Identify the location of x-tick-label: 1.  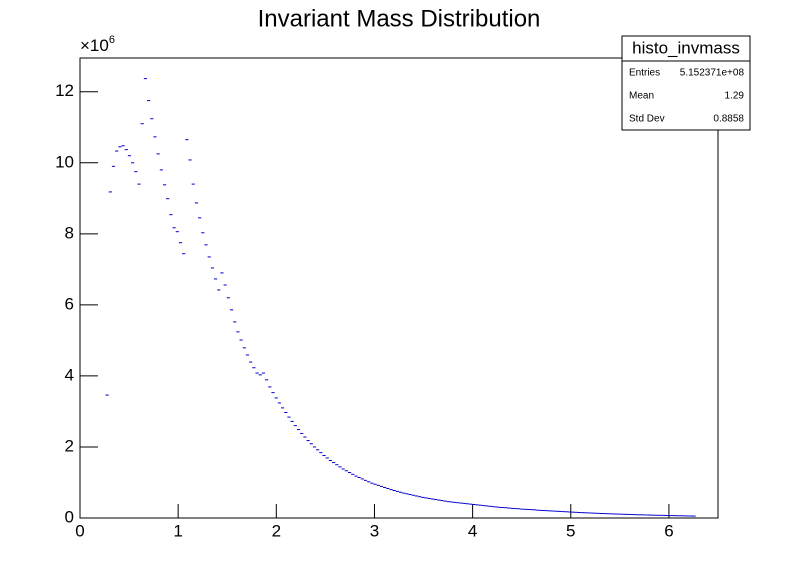
(177, 530).